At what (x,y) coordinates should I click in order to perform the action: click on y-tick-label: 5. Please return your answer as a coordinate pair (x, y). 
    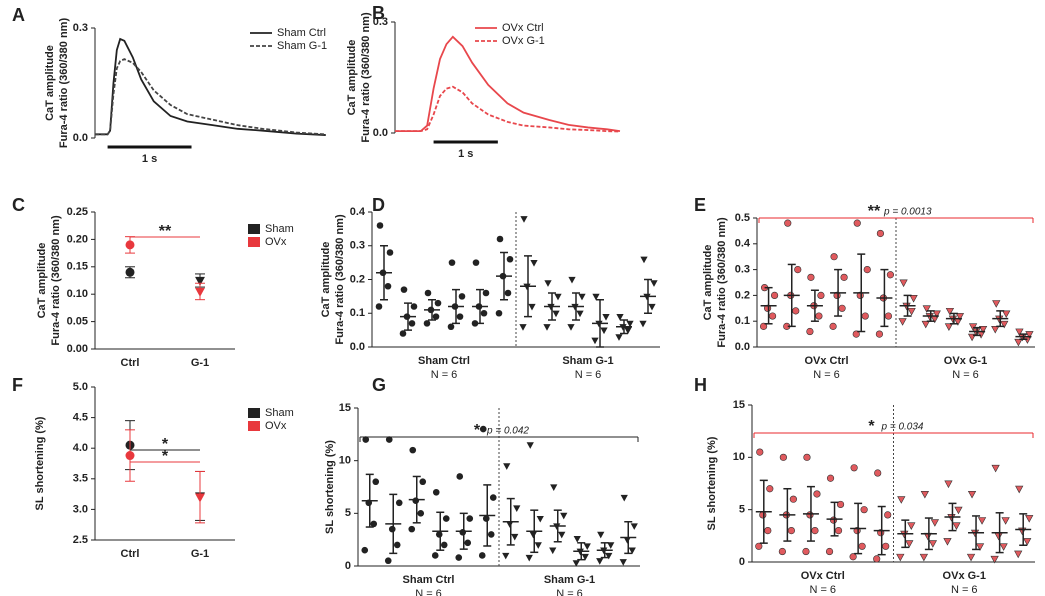
    Looking at the image, I should click on (348, 513).